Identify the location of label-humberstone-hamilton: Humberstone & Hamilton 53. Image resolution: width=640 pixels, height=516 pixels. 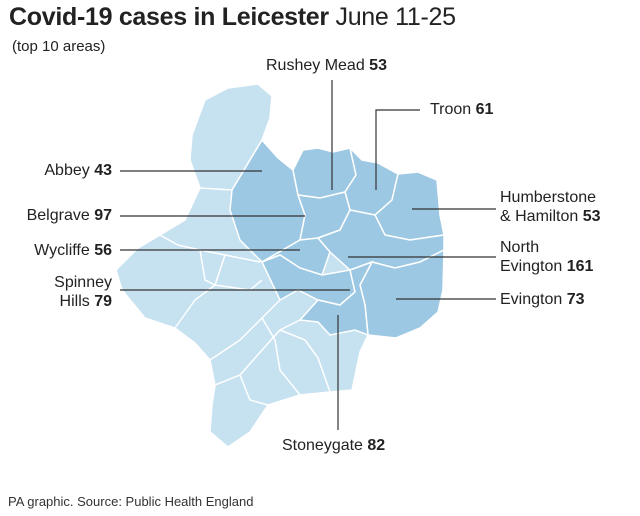
(550, 207).